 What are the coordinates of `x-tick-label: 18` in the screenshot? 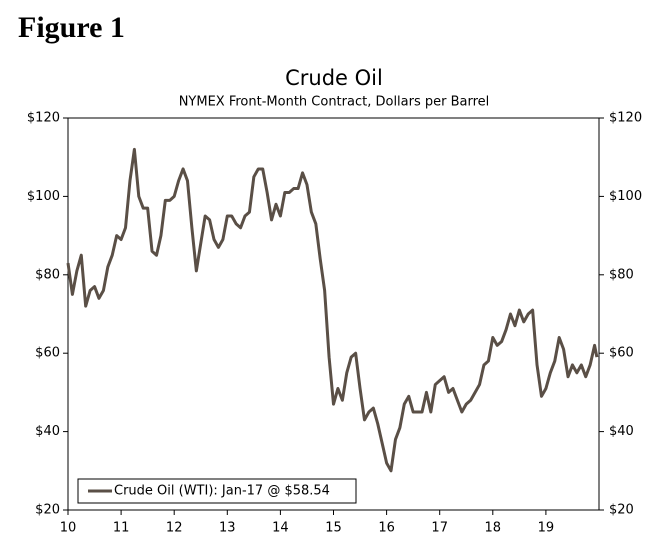 It's located at (493, 528).